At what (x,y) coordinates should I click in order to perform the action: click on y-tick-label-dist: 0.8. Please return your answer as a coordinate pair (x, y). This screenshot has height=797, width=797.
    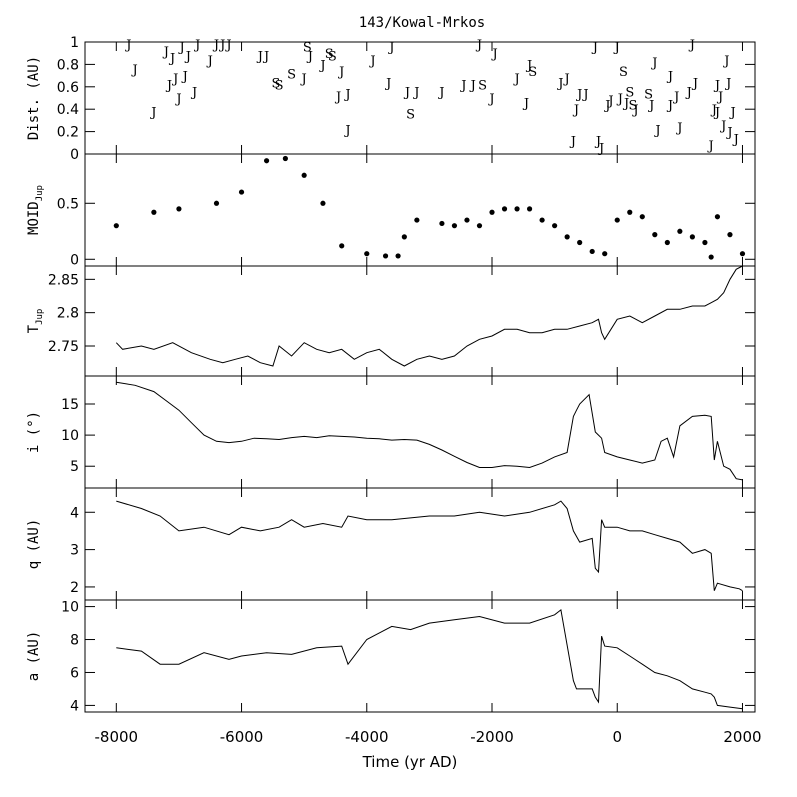
    Looking at the image, I should click on (68, 65).